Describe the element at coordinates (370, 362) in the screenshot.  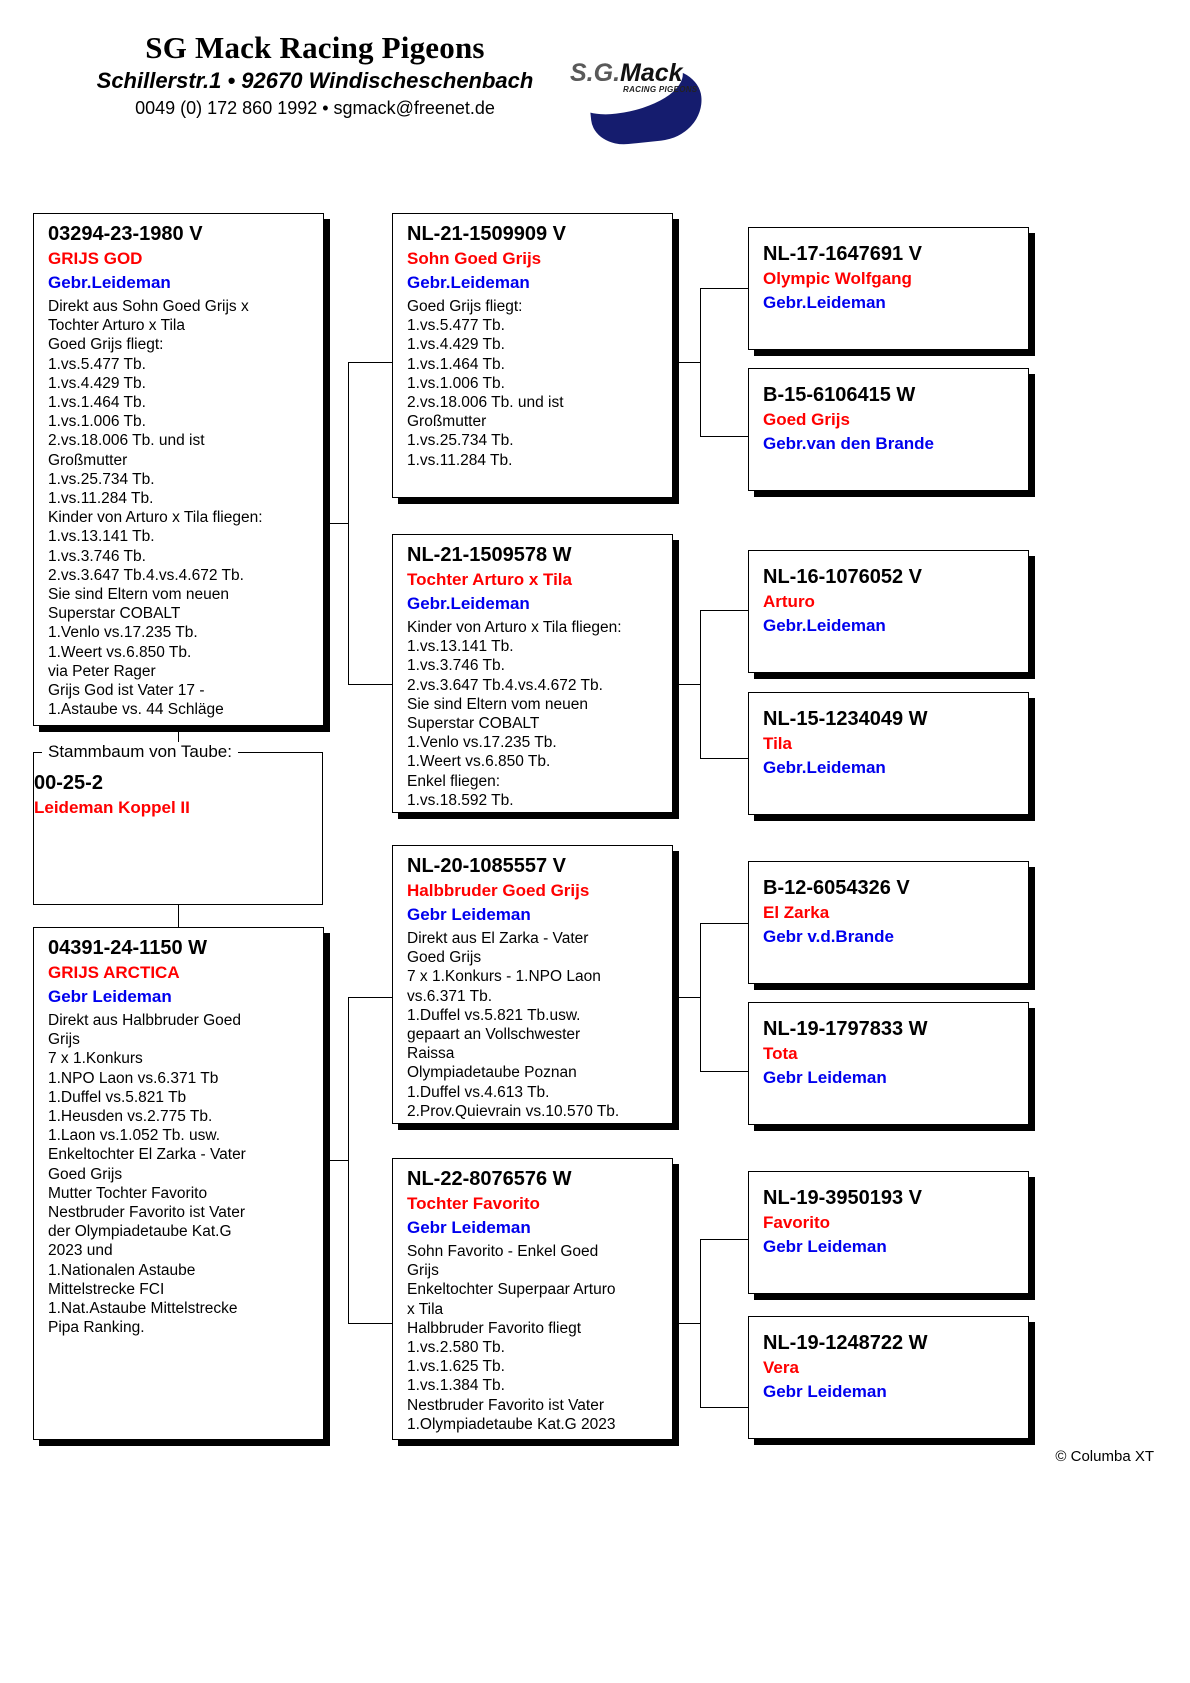
I see `connector-bracket-to-gen2a` at that location.